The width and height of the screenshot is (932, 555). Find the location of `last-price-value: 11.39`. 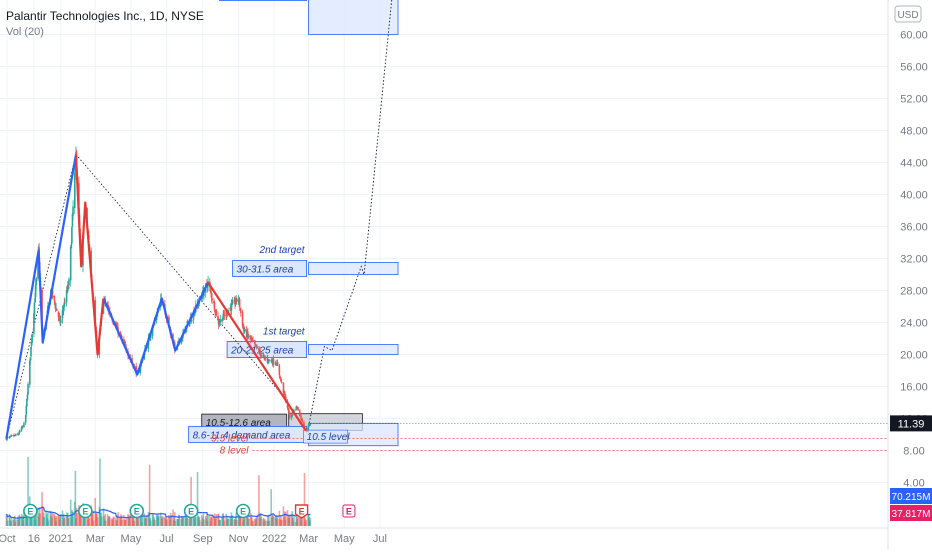

last-price-value: 11.39 is located at coordinates (911, 424).